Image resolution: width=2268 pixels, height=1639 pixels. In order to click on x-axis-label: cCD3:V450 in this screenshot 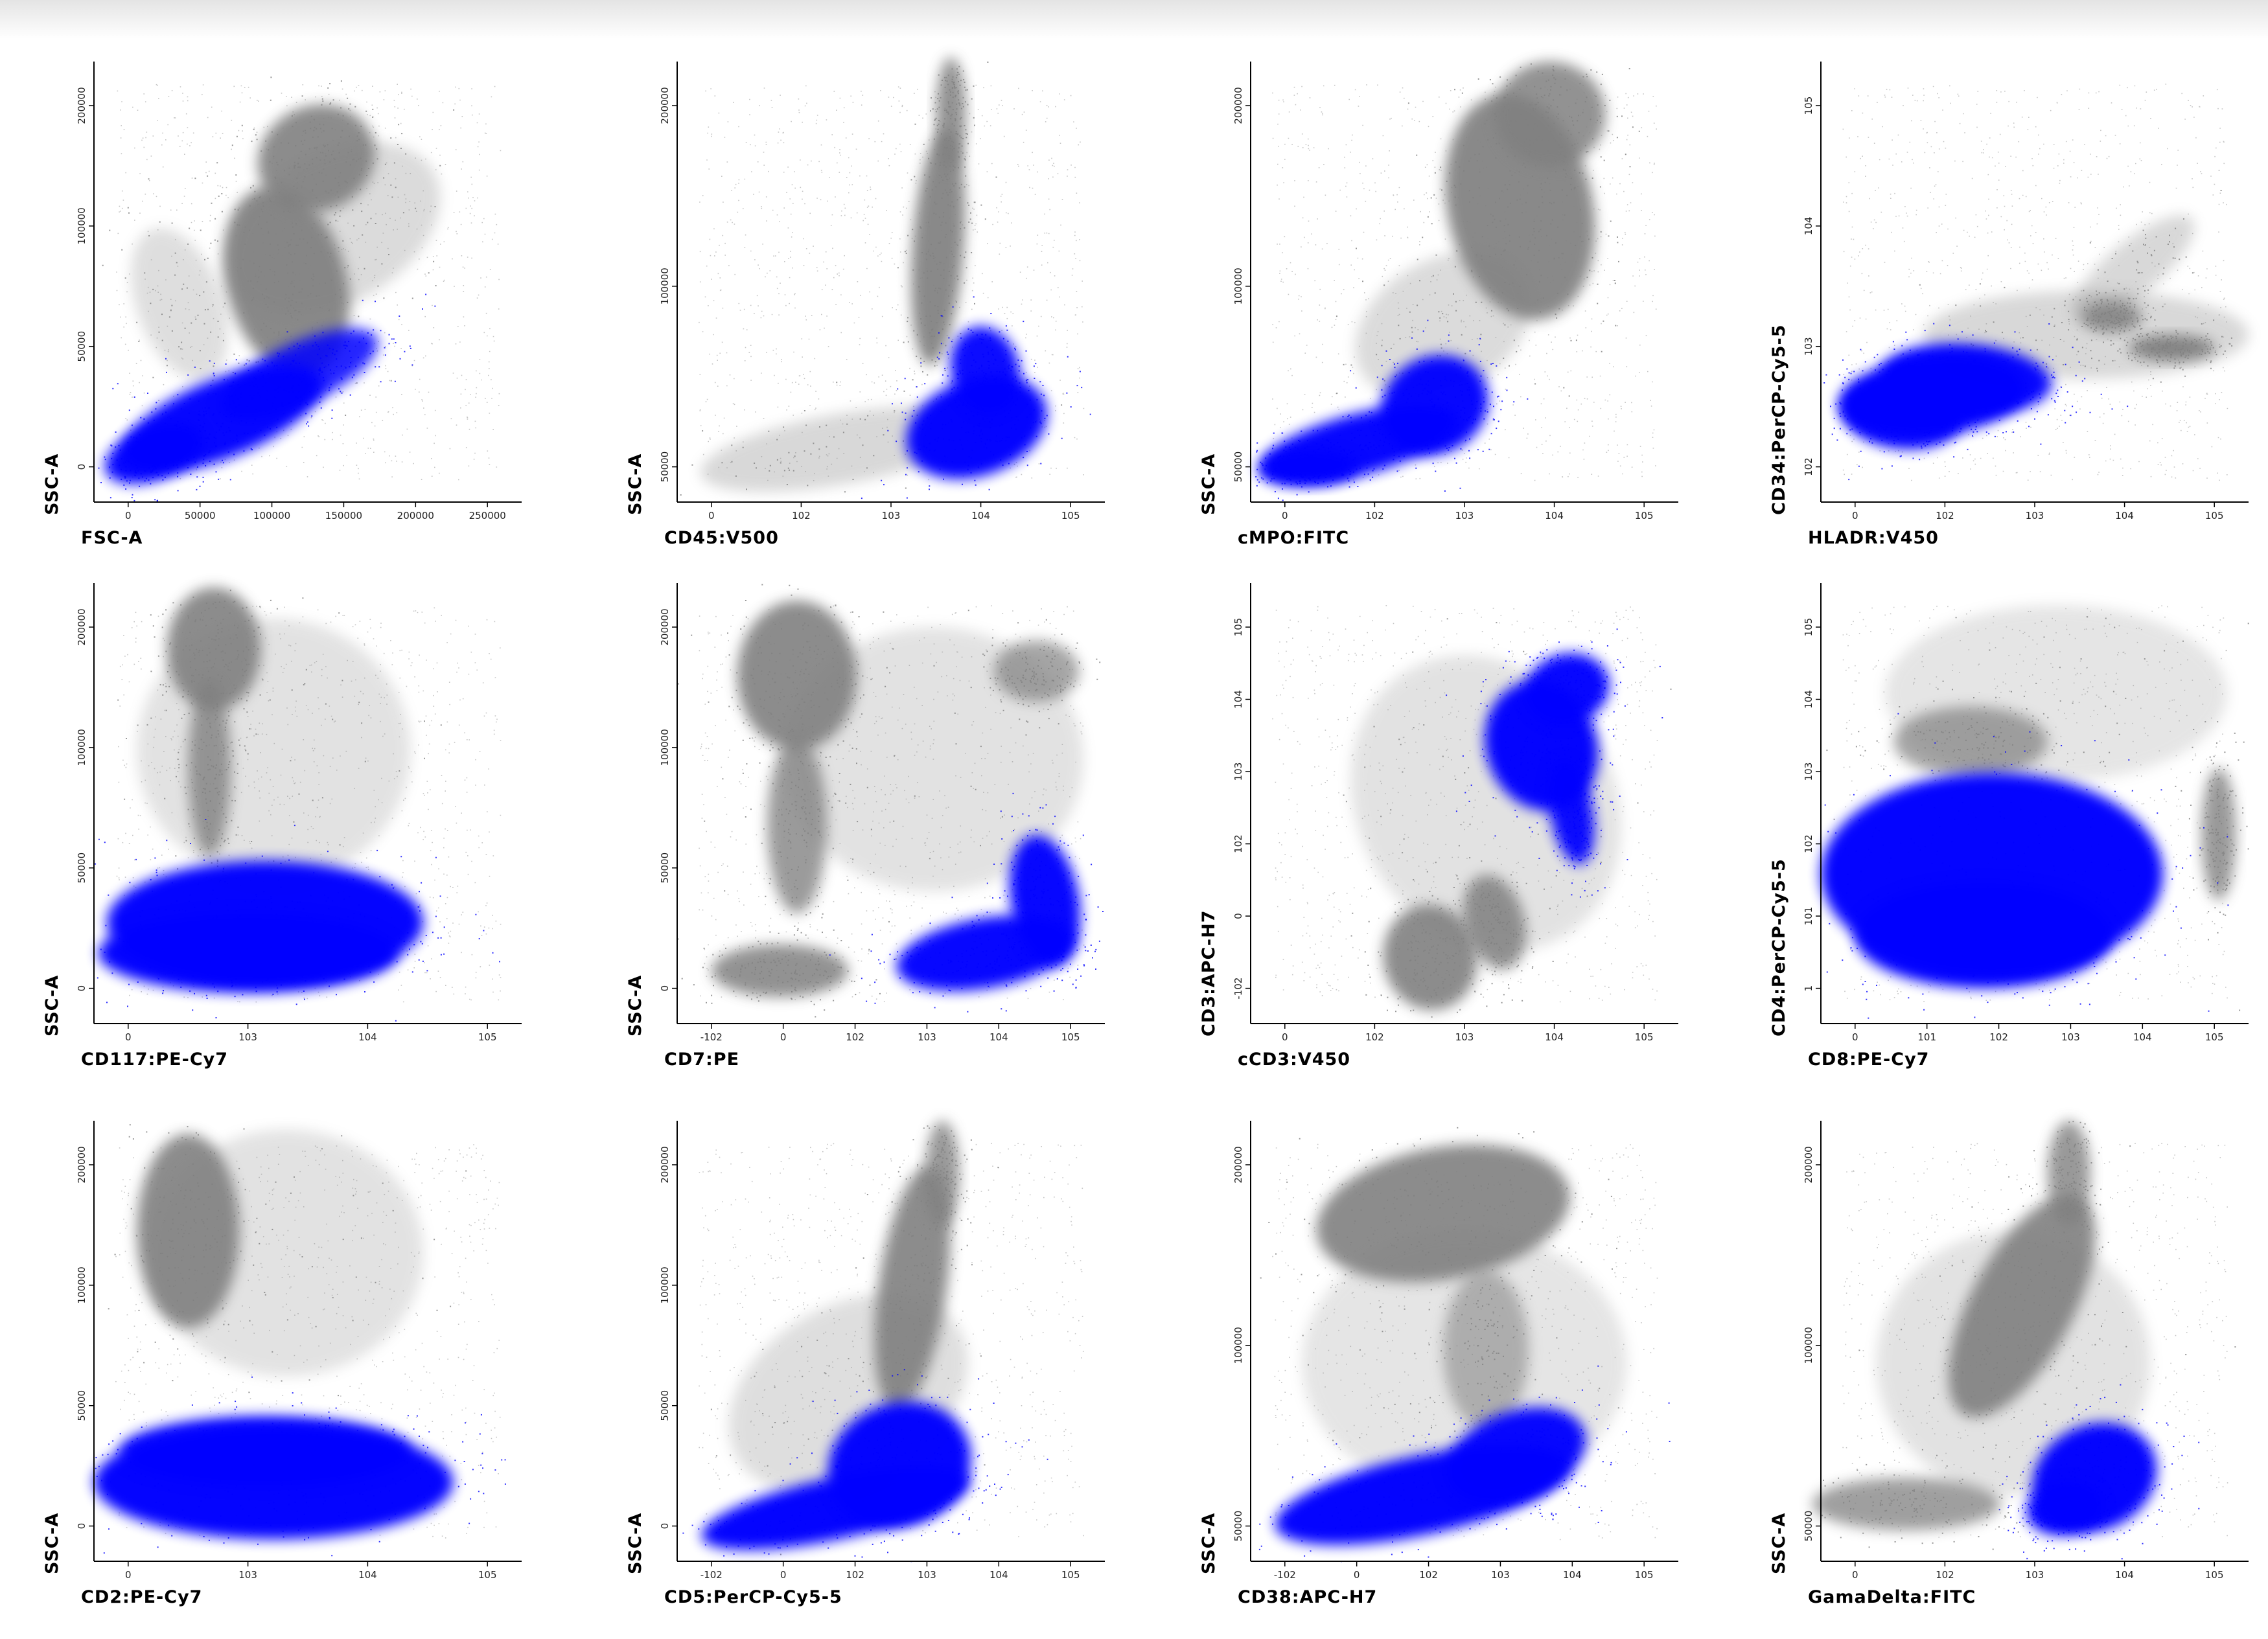, I will do `click(1294, 1059)`.